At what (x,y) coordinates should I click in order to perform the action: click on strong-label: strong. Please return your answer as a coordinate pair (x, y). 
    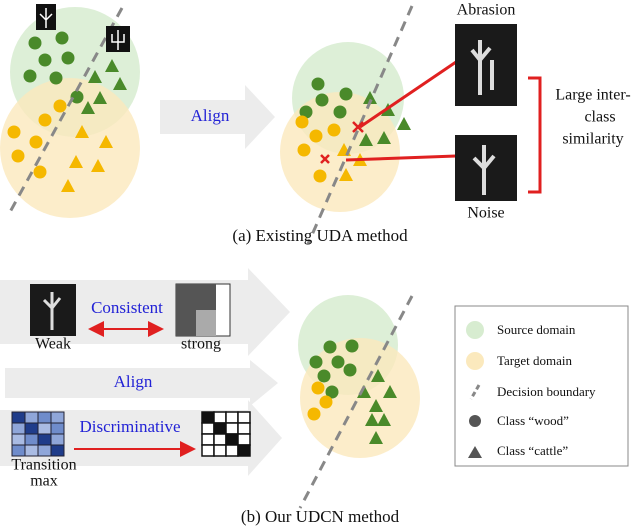
    Looking at the image, I should click on (201, 344).